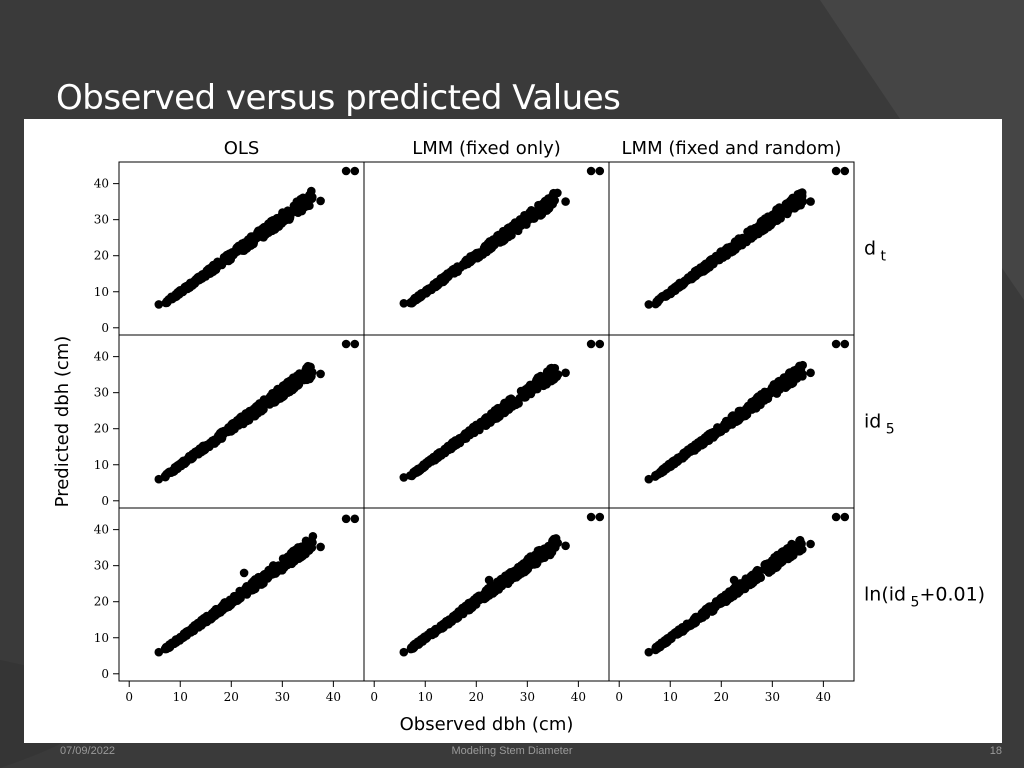  What do you see at coordinates (101, 638) in the screenshot?
I see `y-tick-label: 10` at bounding box center [101, 638].